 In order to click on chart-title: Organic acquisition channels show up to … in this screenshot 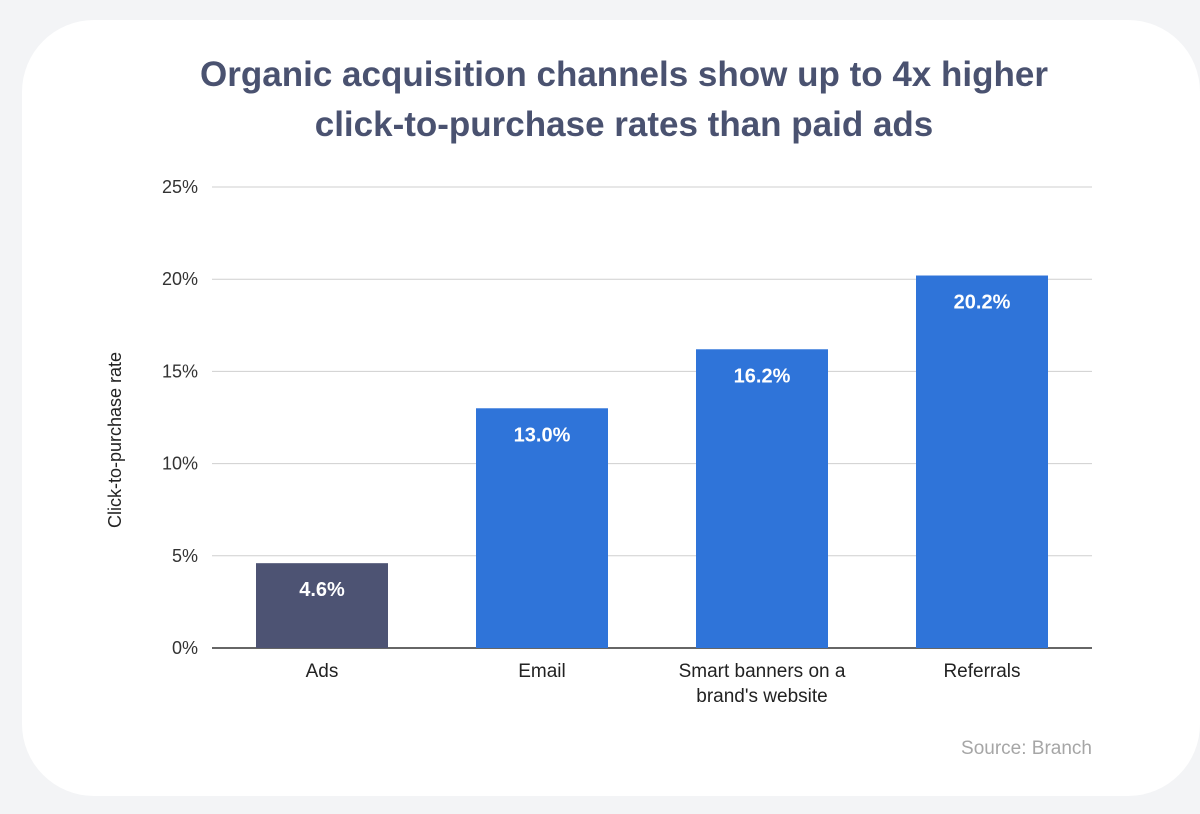, I will do `click(600, 100)`.